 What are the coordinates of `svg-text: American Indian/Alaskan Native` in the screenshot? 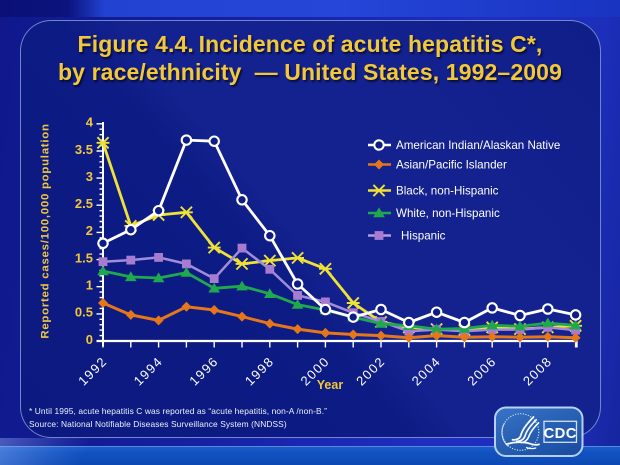 It's located at (478, 145).